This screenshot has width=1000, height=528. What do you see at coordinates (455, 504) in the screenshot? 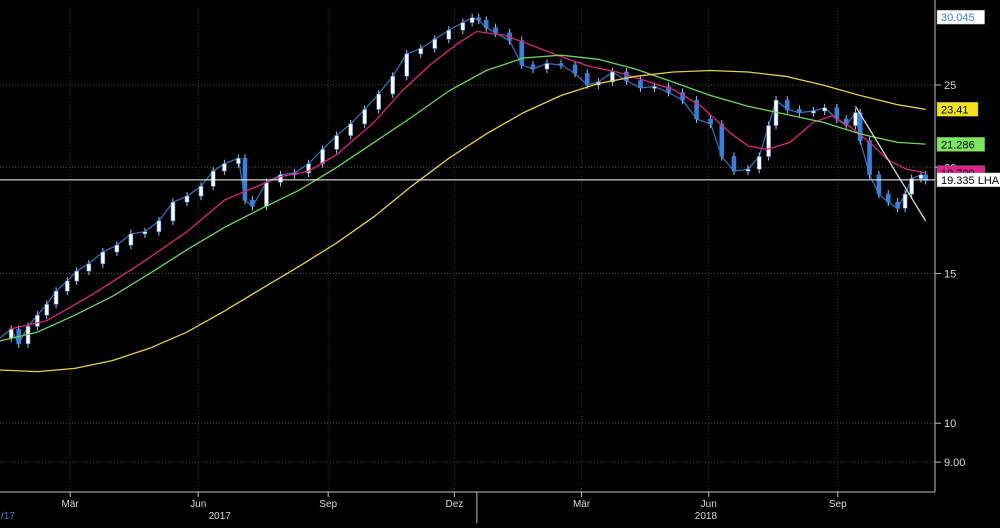
I see `x-tick-label: Dez` at bounding box center [455, 504].